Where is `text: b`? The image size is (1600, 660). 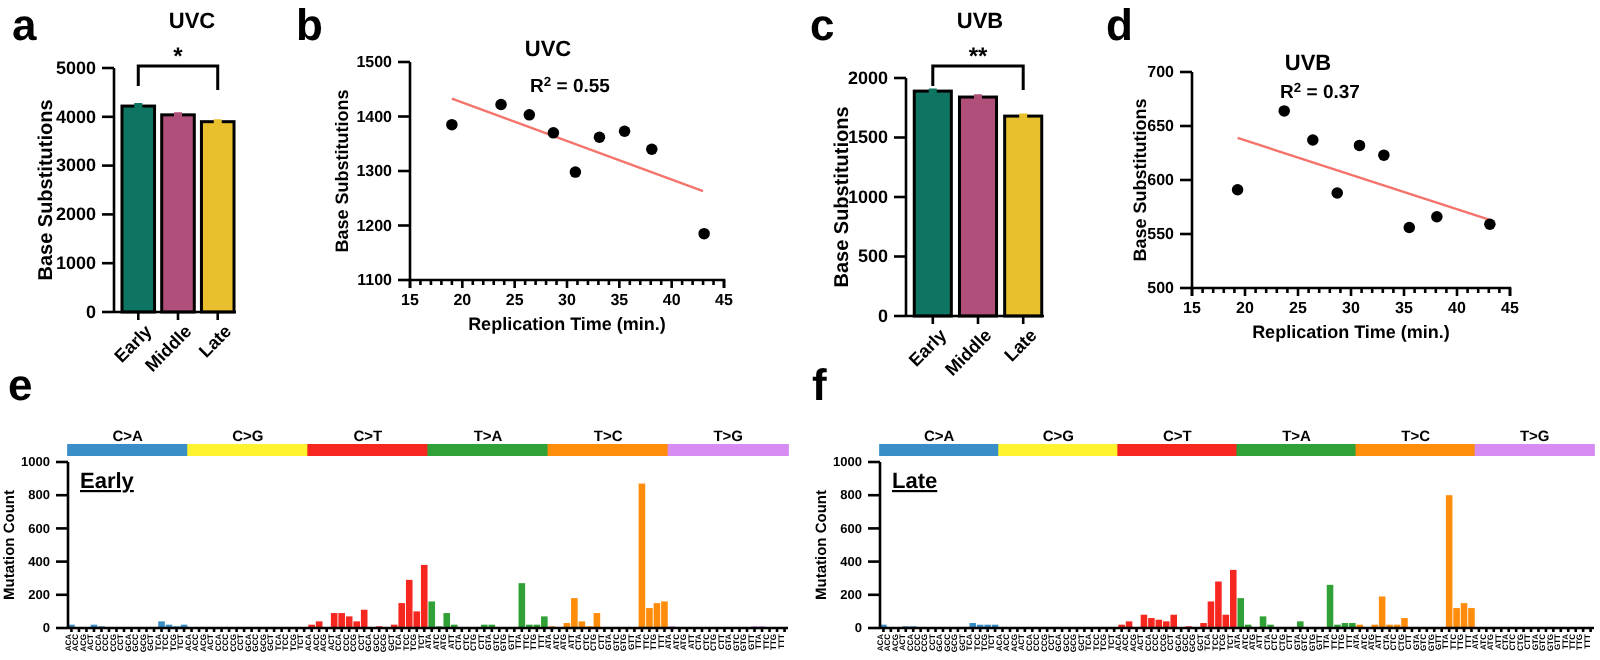 text: b is located at coordinates (309, 25).